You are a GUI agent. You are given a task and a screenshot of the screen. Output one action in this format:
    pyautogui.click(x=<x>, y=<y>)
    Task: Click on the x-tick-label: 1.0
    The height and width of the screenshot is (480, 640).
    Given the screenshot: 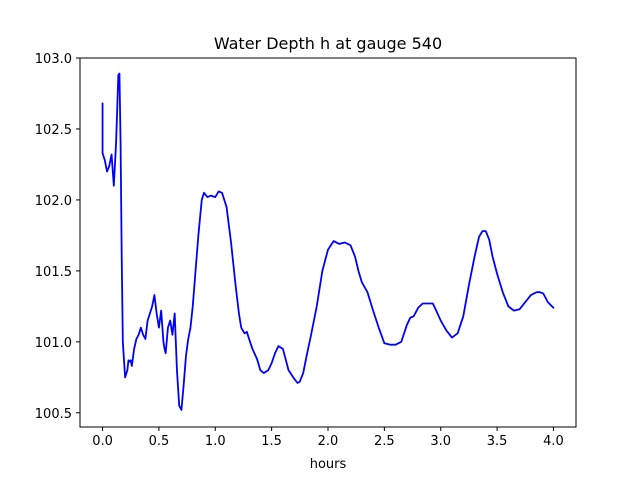 What is the action you would take?
    pyautogui.click(x=215, y=441)
    